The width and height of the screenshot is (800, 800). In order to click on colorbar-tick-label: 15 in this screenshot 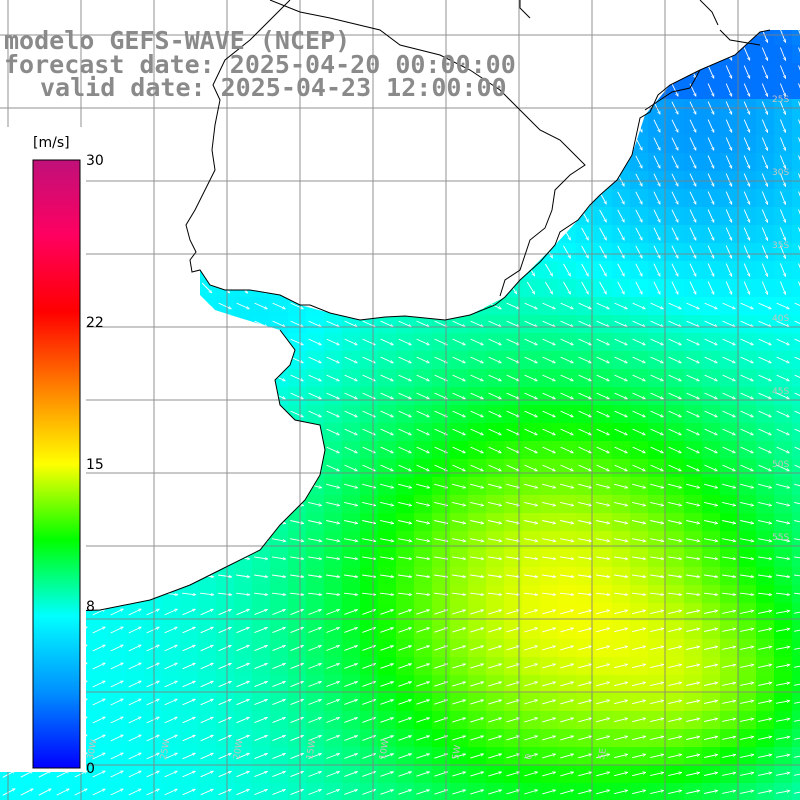, I will do `click(95, 465)`.